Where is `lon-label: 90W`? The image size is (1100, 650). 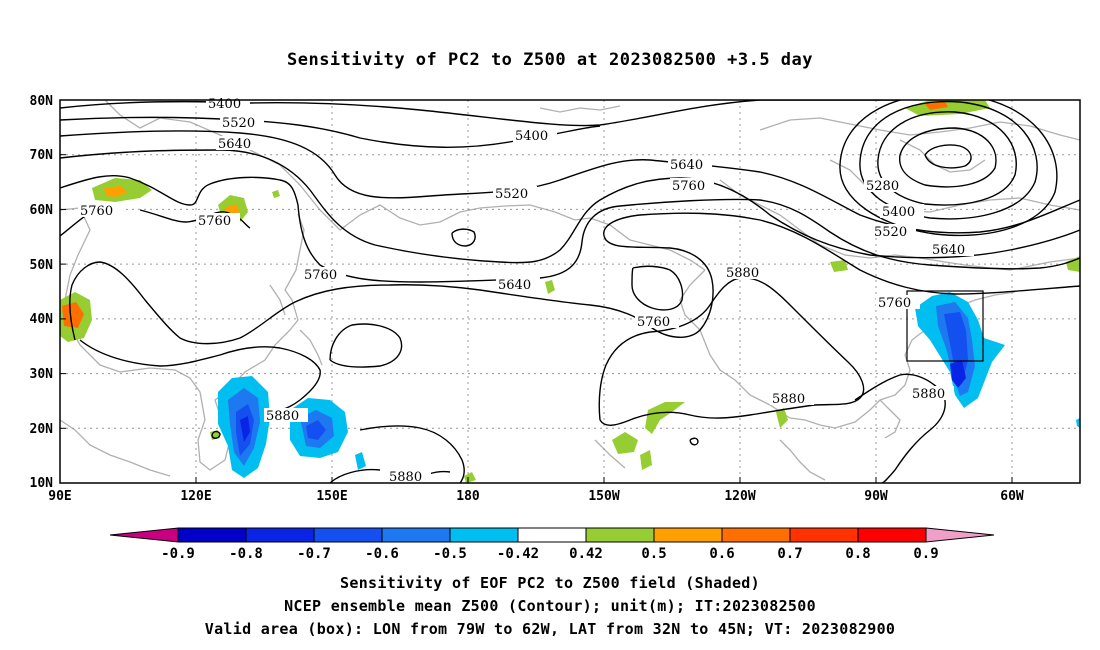 lon-label: 90W is located at coordinates (876, 496).